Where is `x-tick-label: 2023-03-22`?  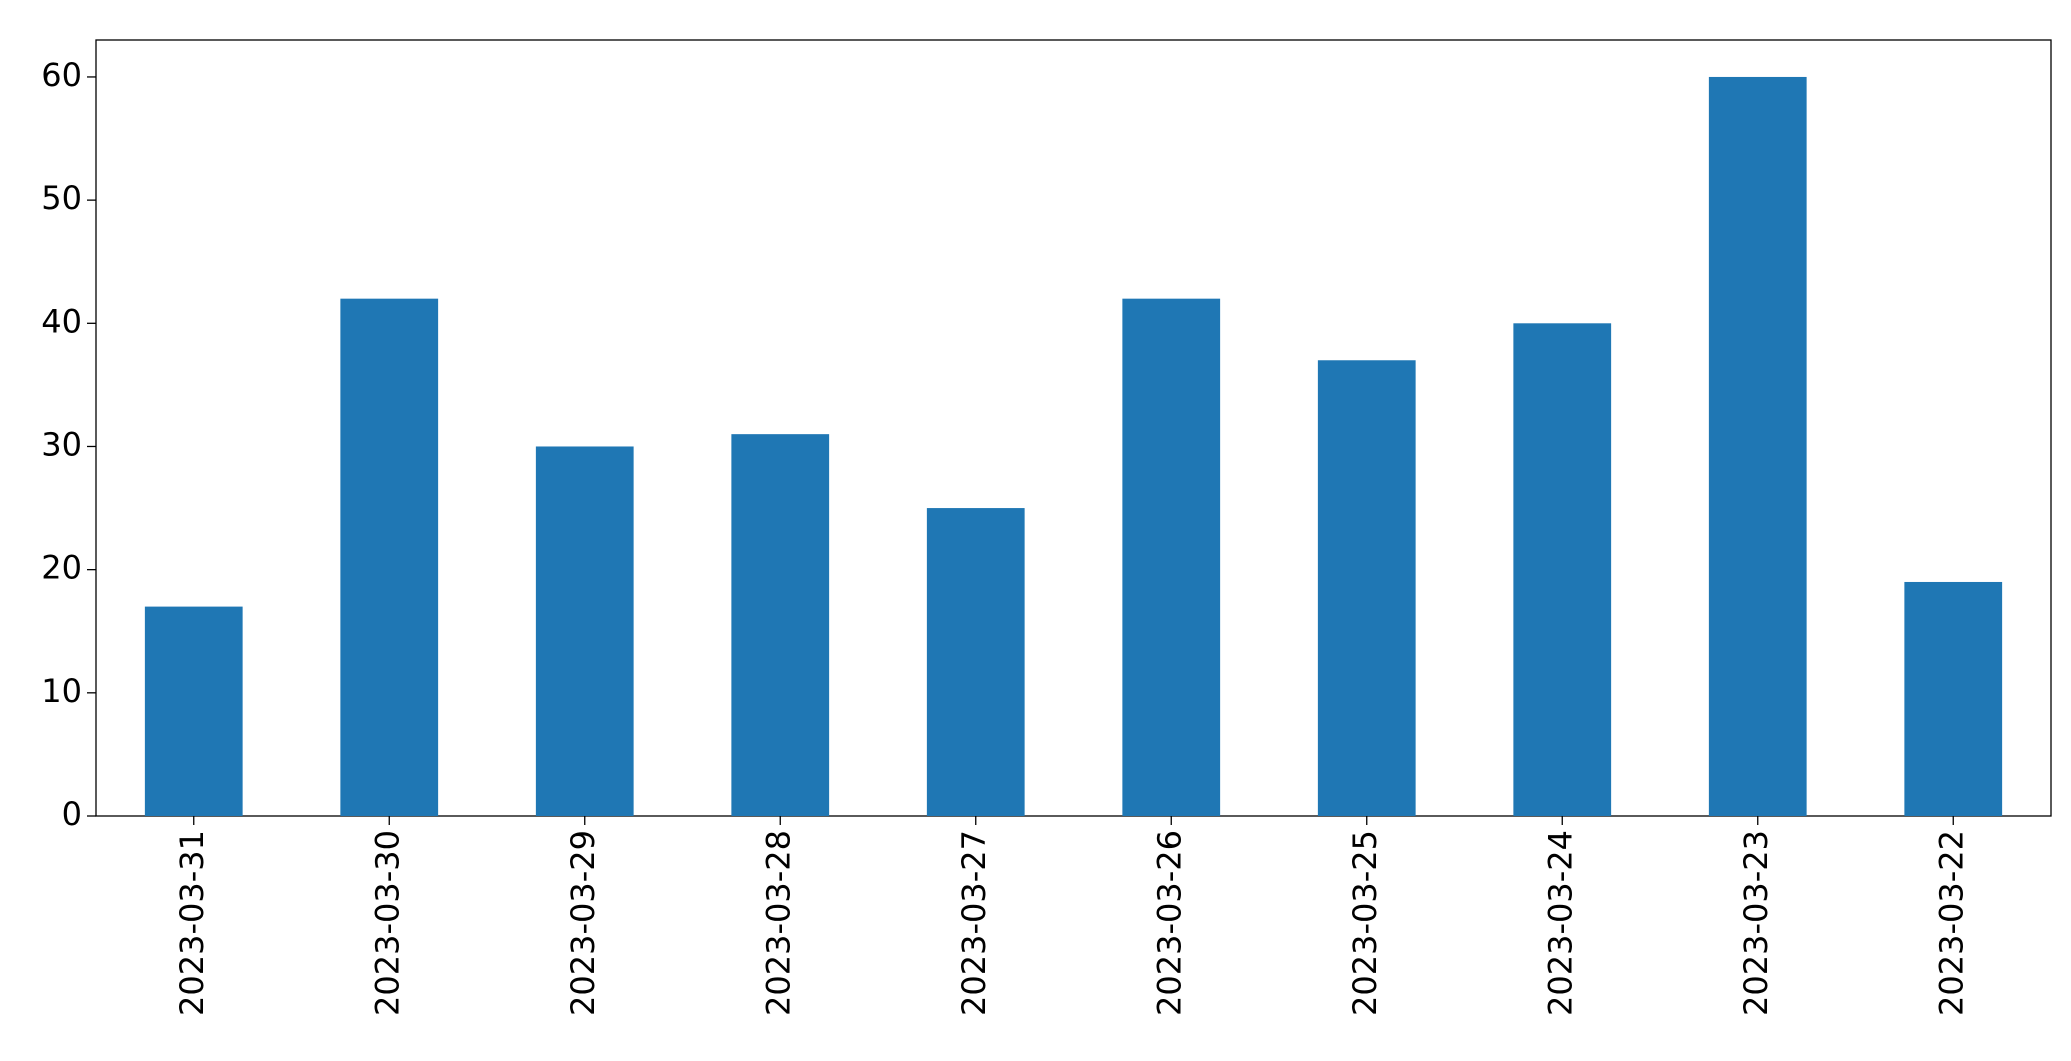 x-tick-label: 2023-03-22 is located at coordinates (1951, 923).